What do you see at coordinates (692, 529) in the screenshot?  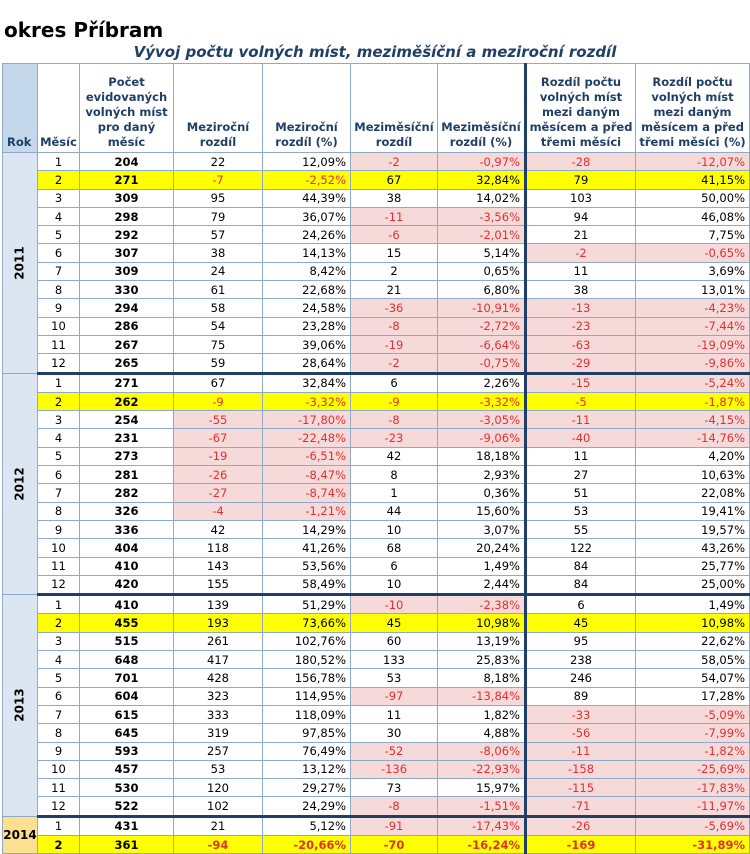 I see `cell-rozdil3-pct: 19,57%` at bounding box center [692, 529].